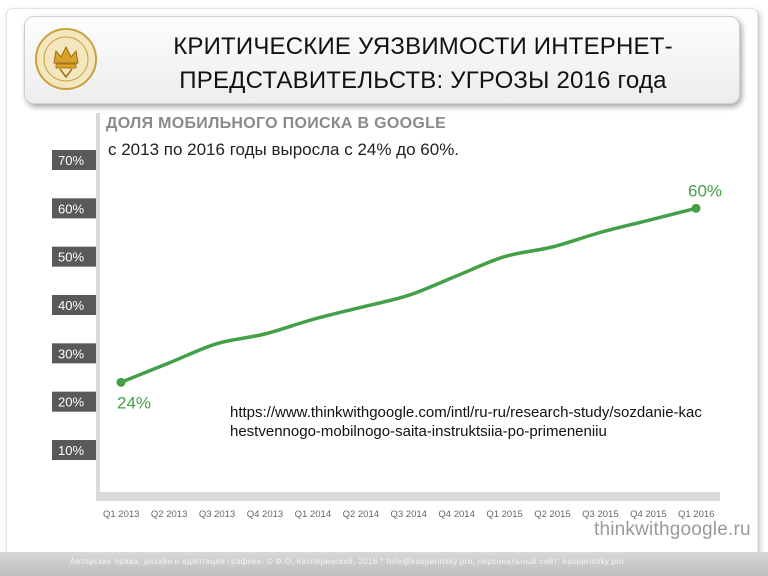 Image resolution: width=768 pixels, height=576 pixels. What do you see at coordinates (409, 514) in the screenshot?
I see `x-tick-label: Q3 2014` at bounding box center [409, 514].